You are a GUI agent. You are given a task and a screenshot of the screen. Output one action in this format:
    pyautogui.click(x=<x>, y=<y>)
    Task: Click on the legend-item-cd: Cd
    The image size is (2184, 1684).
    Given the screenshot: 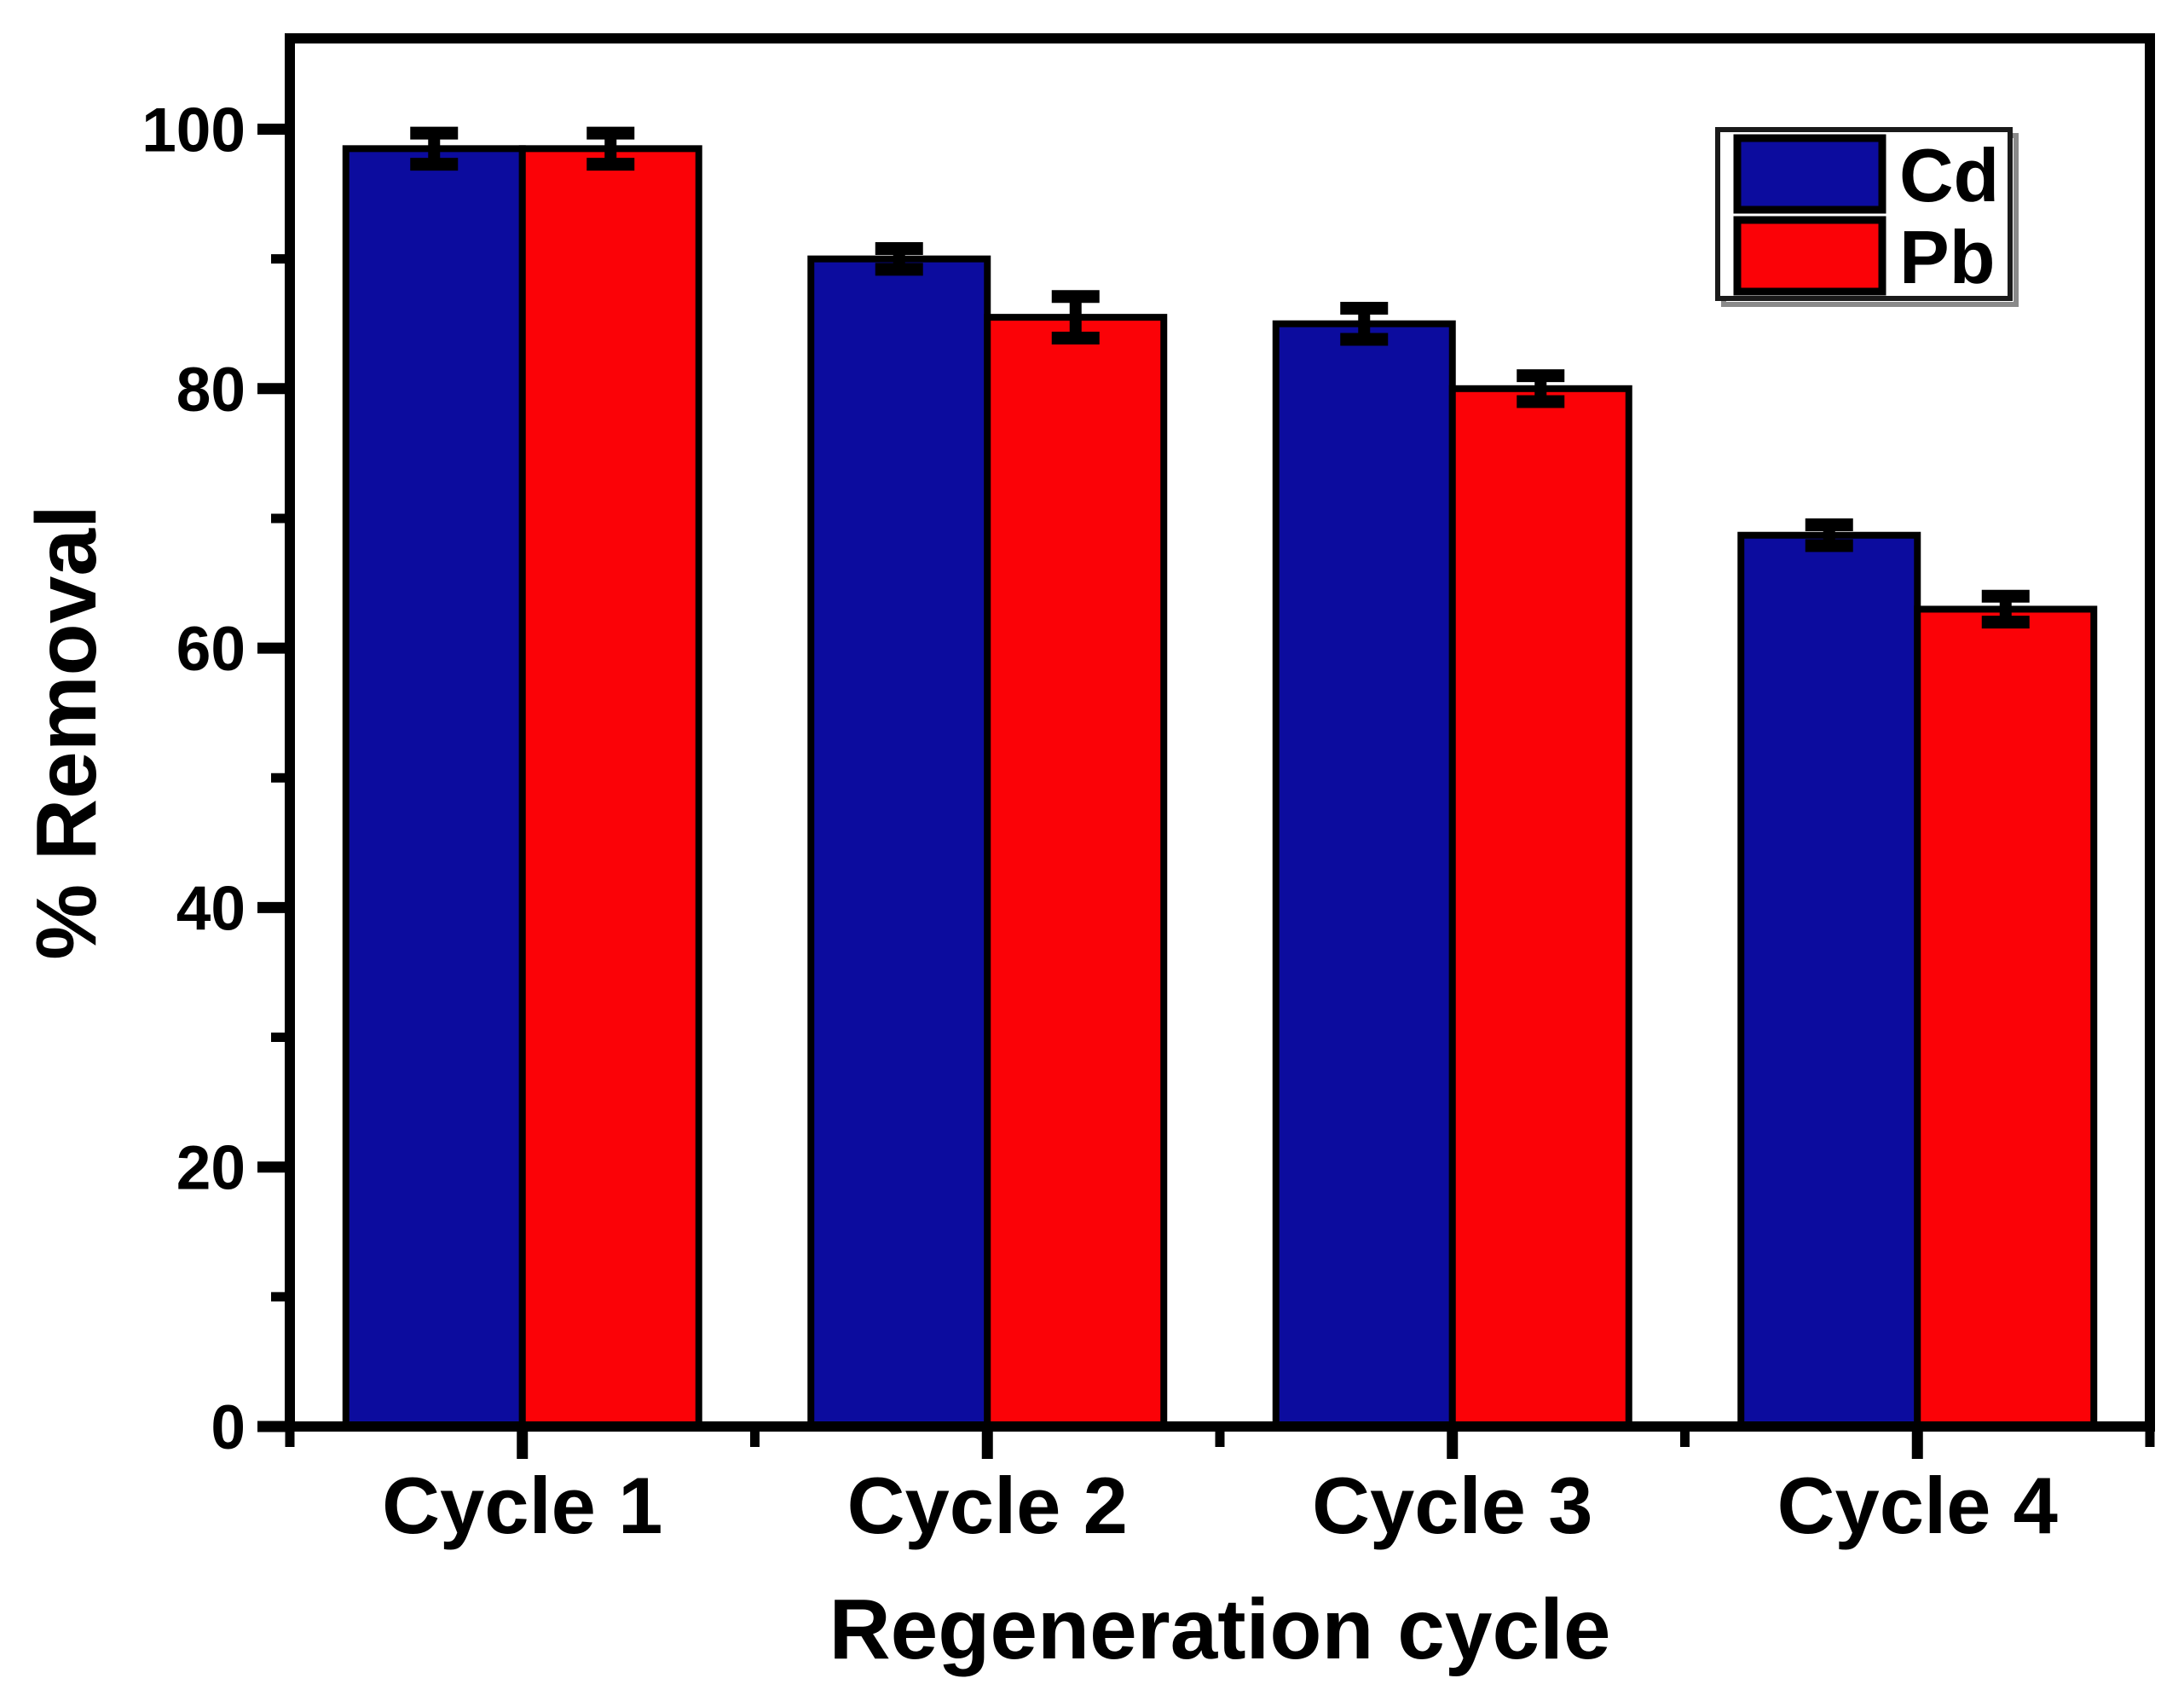 What is the action you would take?
    pyautogui.click(x=1866, y=175)
    